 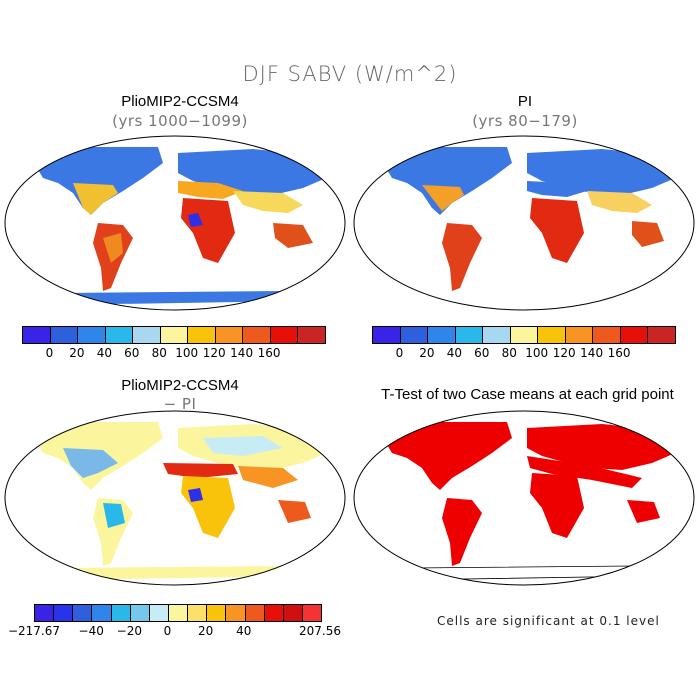 I want to click on map-4-significance, so click(x=533, y=501).